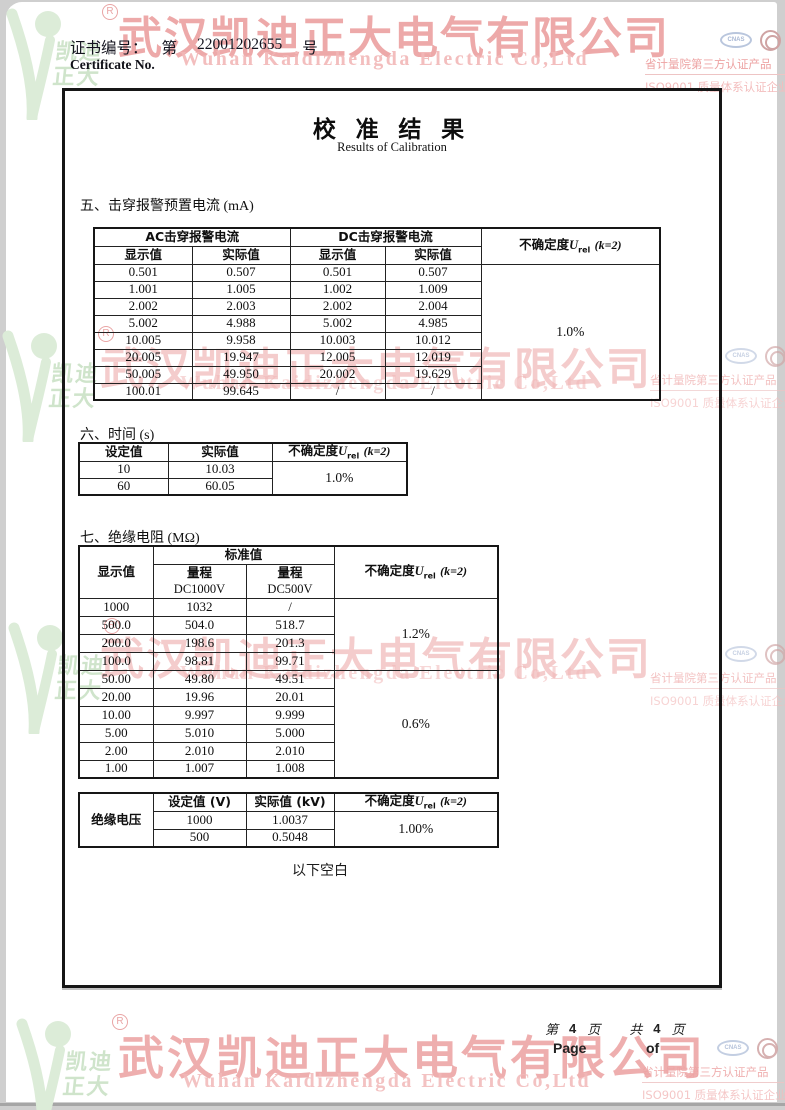 This screenshot has width=785, height=1110. What do you see at coordinates (337, 289) in the screenshot?
I see `cell: 1.002` at bounding box center [337, 289].